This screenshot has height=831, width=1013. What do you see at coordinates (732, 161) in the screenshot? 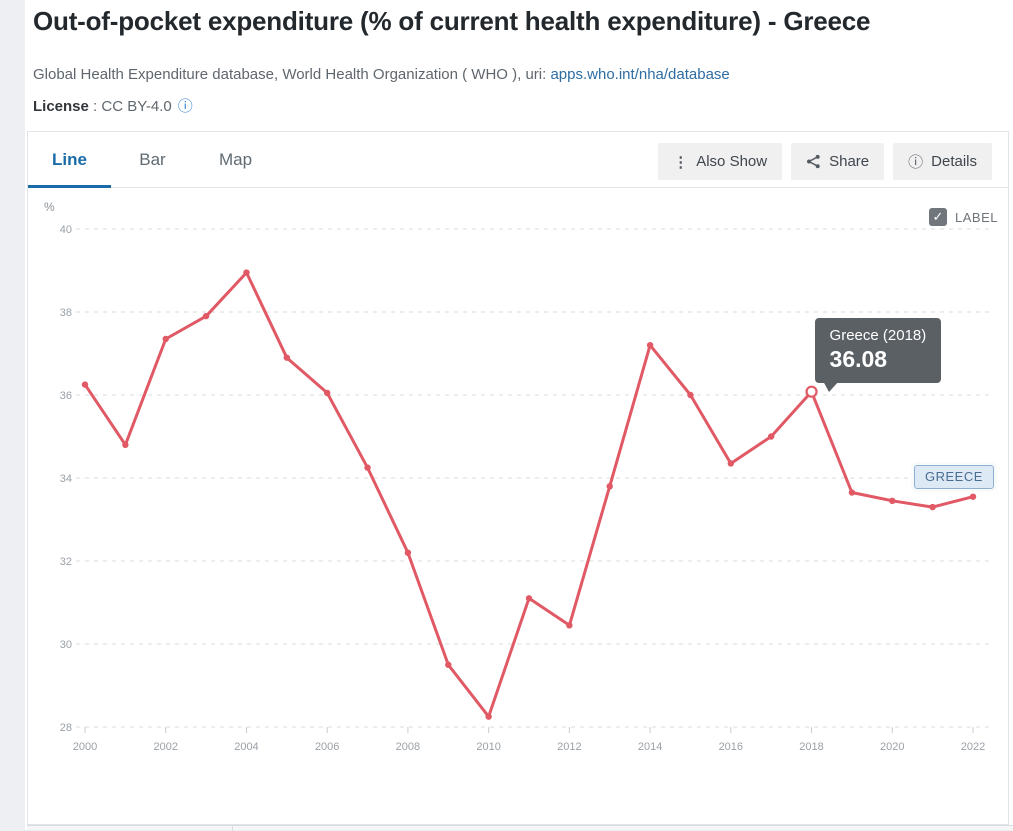
I see `also-show-label: Also Show` at bounding box center [732, 161].